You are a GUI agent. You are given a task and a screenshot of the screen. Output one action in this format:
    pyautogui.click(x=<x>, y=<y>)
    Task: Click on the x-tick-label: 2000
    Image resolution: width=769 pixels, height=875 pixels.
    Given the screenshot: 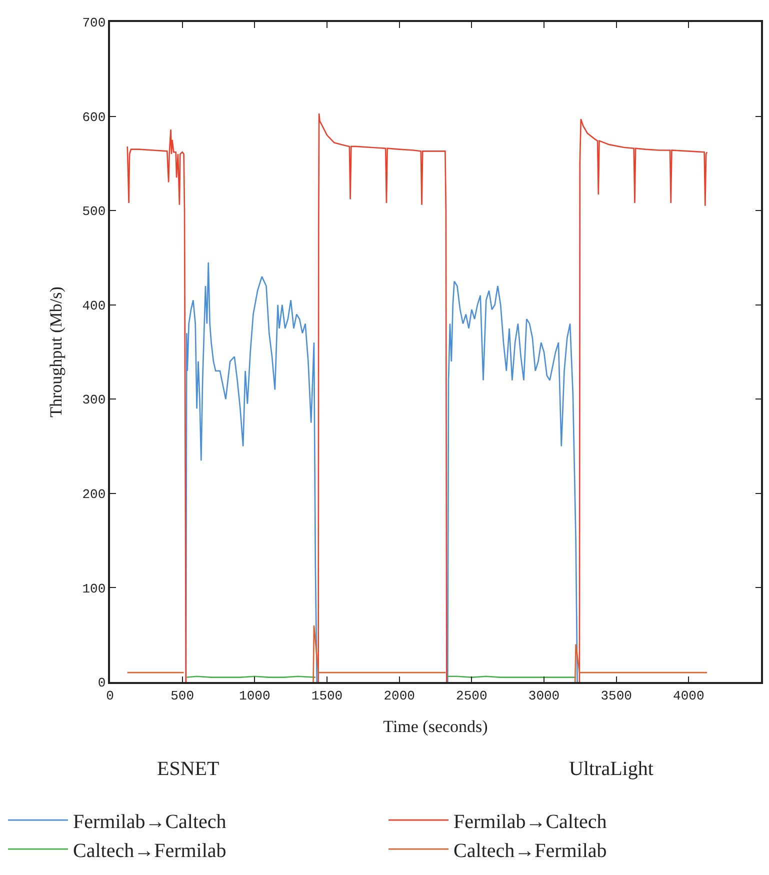 What is the action you would take?
    pyautogui.click(x=399, y=696)
    